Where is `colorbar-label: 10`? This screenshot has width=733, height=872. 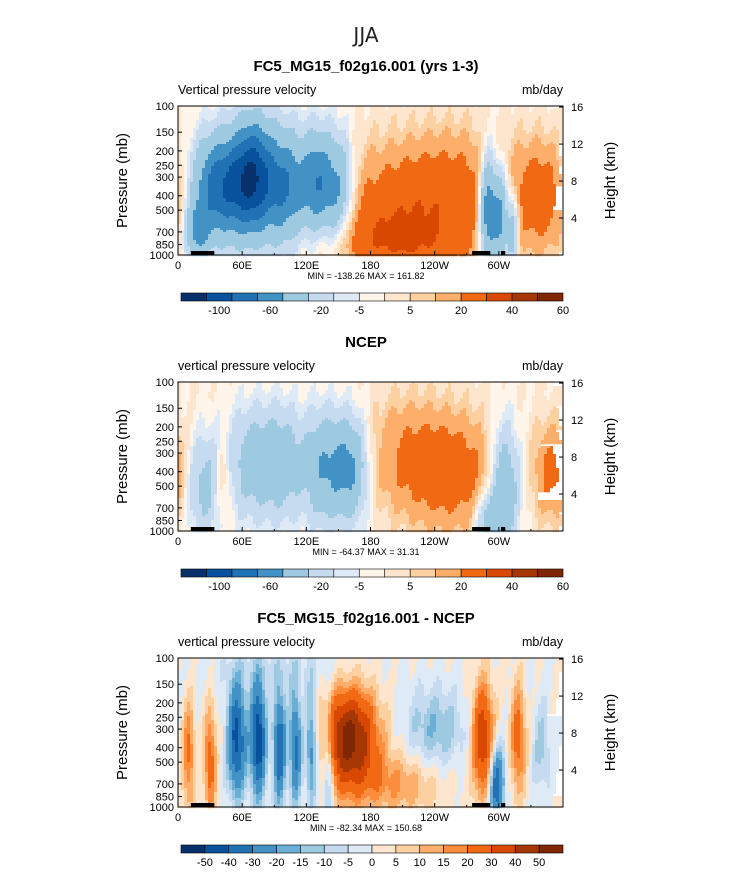 colorbar-label: 10 is located at coordinates (420, 863).